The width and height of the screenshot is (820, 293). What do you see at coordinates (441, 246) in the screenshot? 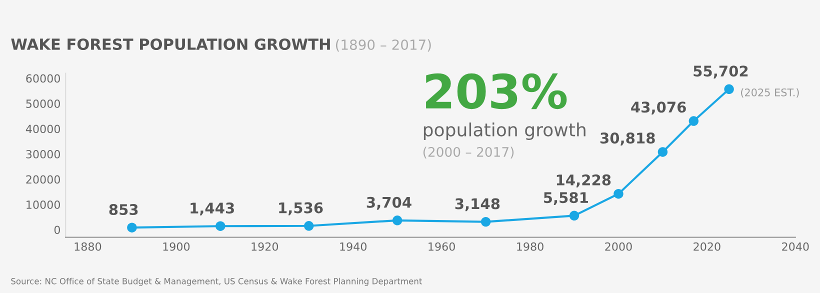
I see `x-tick-label: 1960` at bounding box center [441, 246].